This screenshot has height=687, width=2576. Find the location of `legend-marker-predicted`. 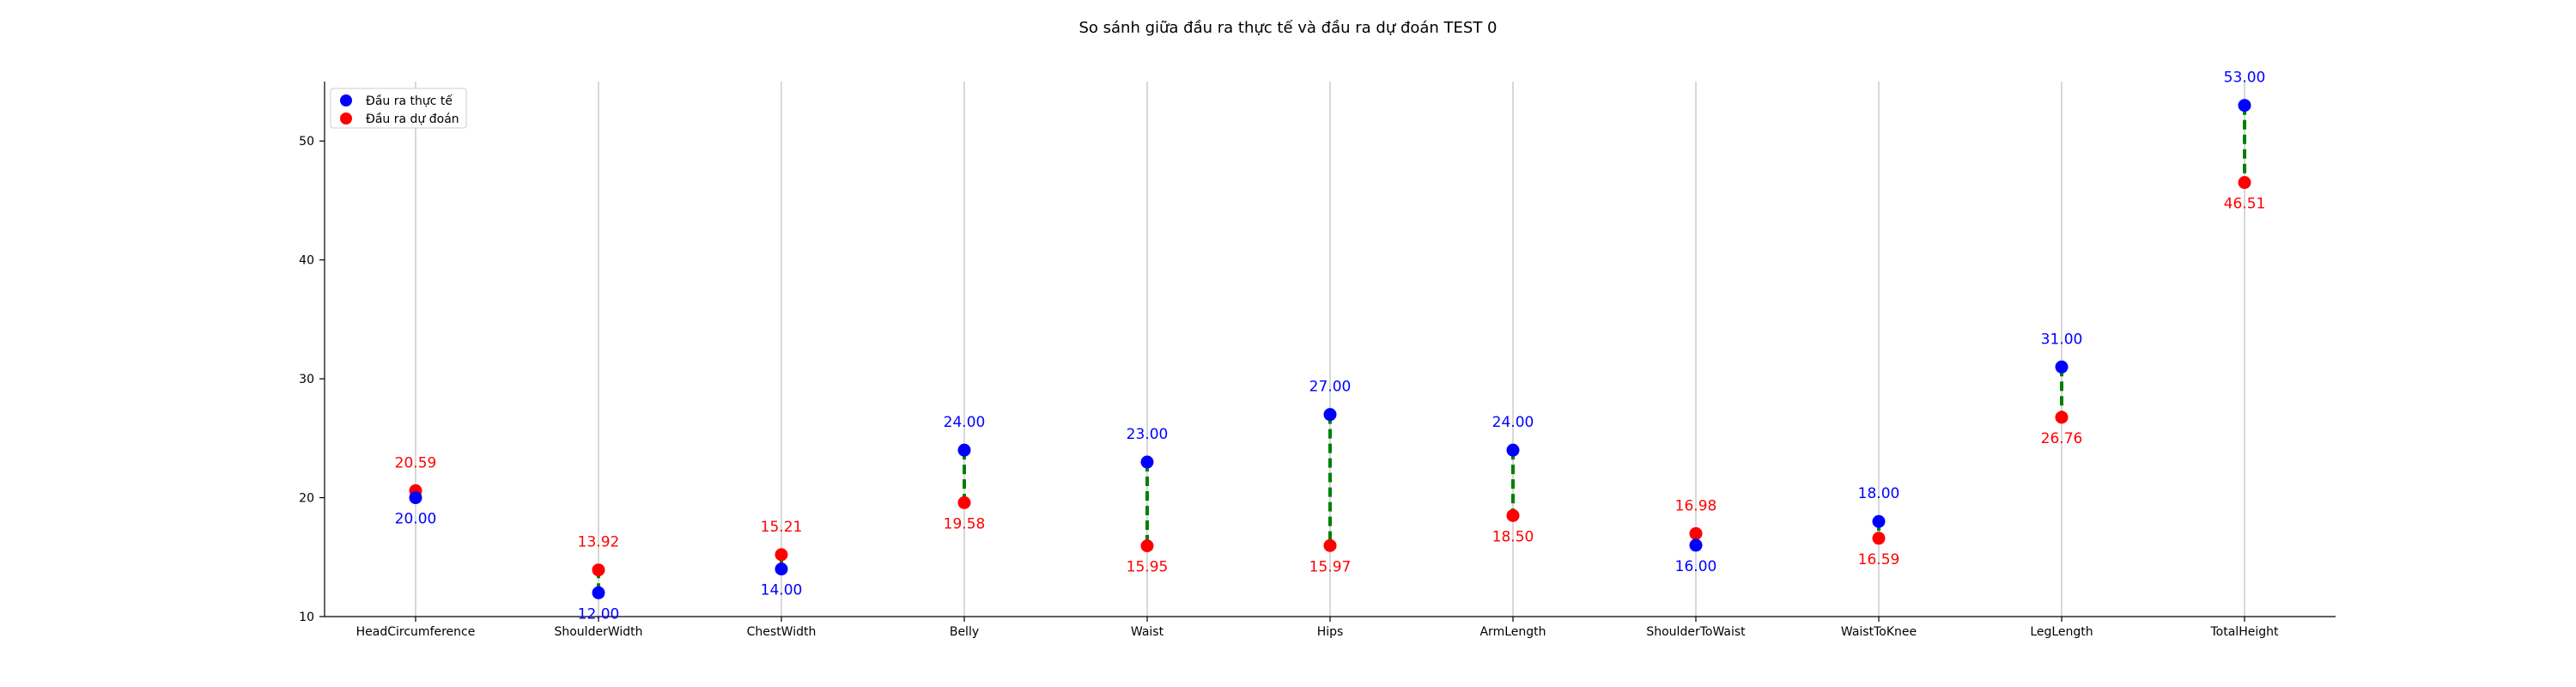

legend-marker-predicted is located at coordinates (346, 118).